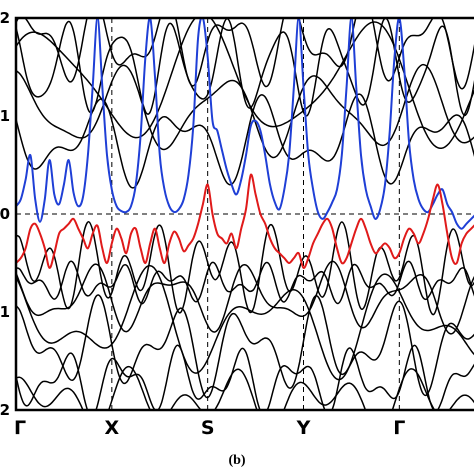  I want to click on x-tick-label: S, so click(208, 428).